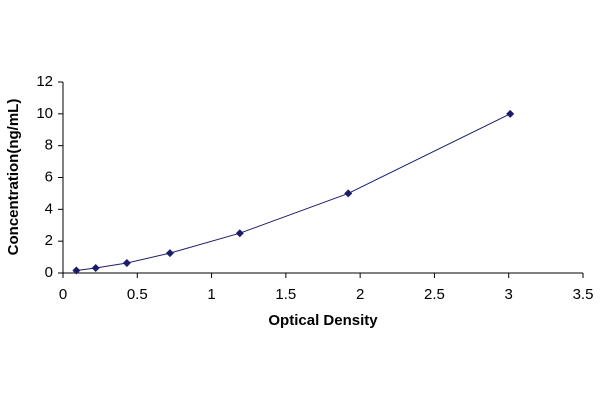 The width and height of the screenshot is (600, 400). I want to click on x-tick-label: 0.5, so click(137, 294).